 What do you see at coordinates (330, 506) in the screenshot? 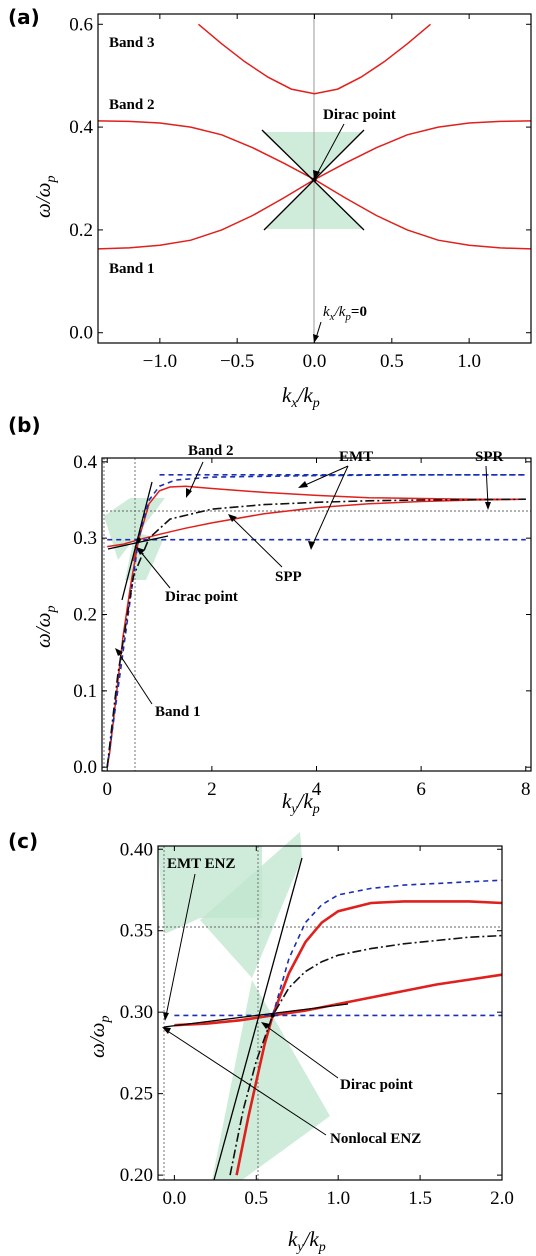
I see `arrow-emt-b2` at bounding box center [330, 506].